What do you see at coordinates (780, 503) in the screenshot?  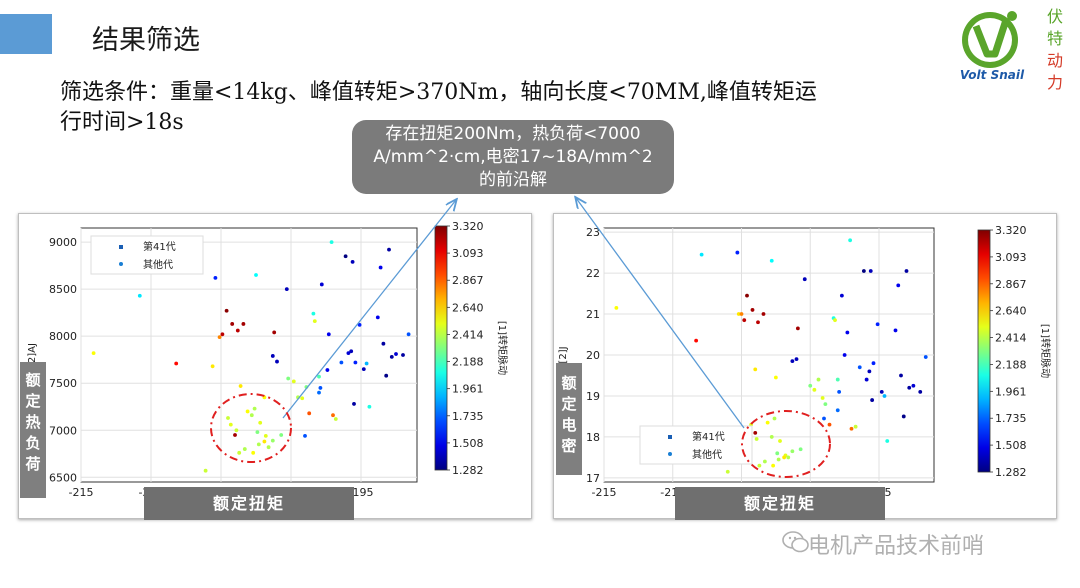 I see `right-x-axis-label: 额定扭矩` at bounding box center [780, 503].